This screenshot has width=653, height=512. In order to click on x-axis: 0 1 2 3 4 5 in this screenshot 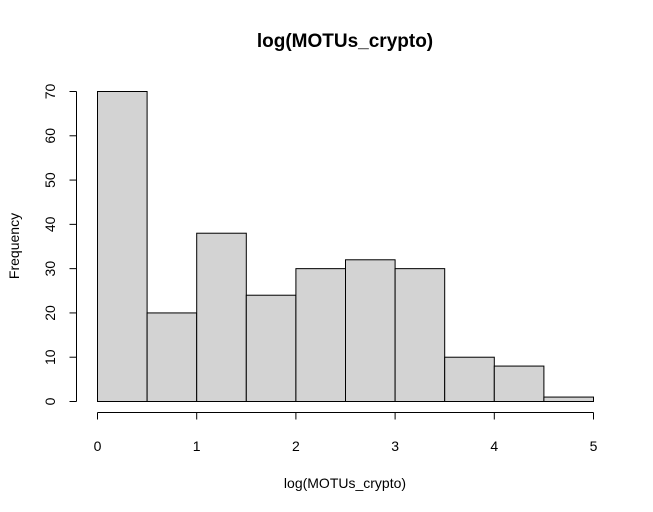, I will do `click(346, 433)`.